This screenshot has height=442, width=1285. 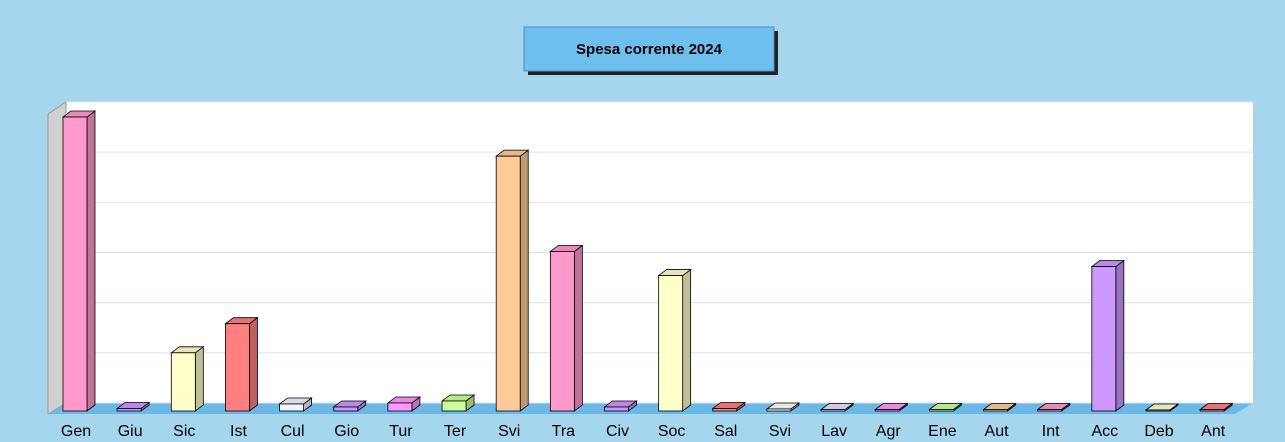 I want to click on x-tick-label: Agr, so click(x=889, y=431).